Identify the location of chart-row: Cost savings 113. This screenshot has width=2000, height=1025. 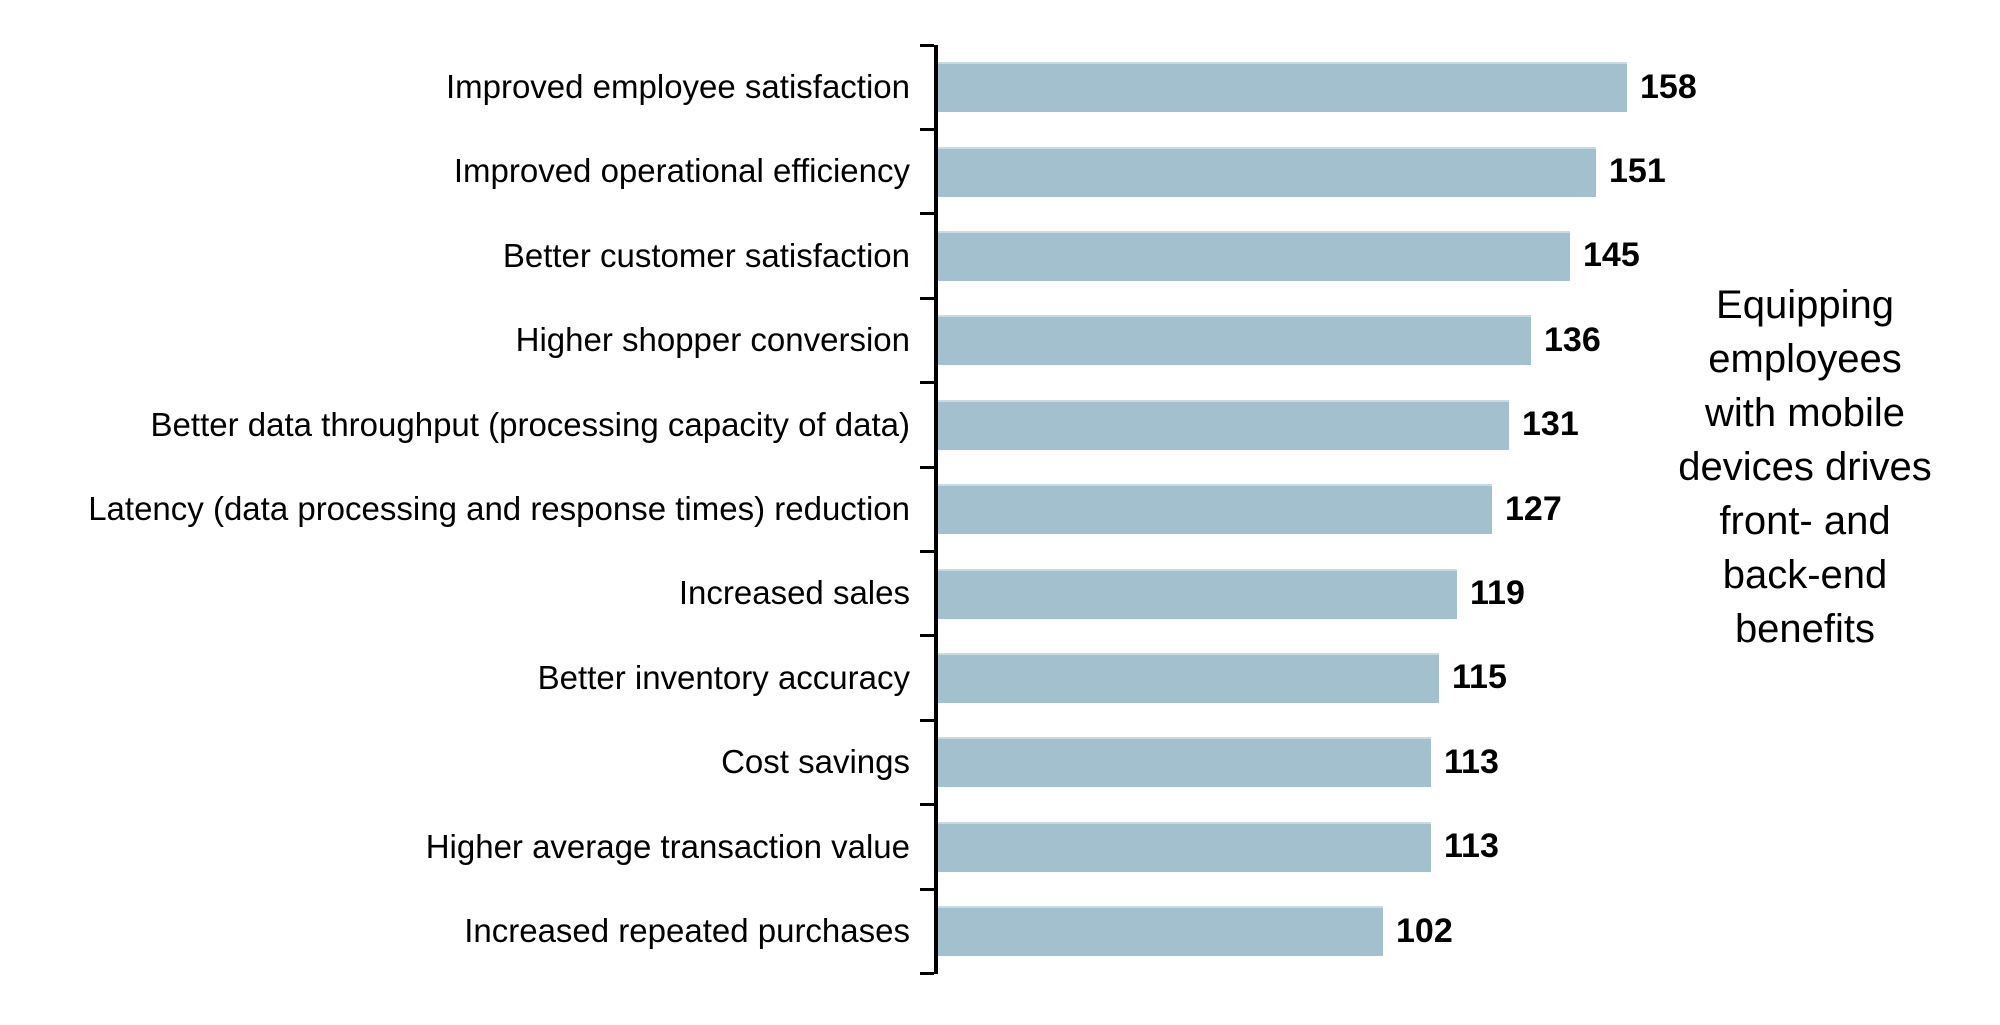
(1000, 762).